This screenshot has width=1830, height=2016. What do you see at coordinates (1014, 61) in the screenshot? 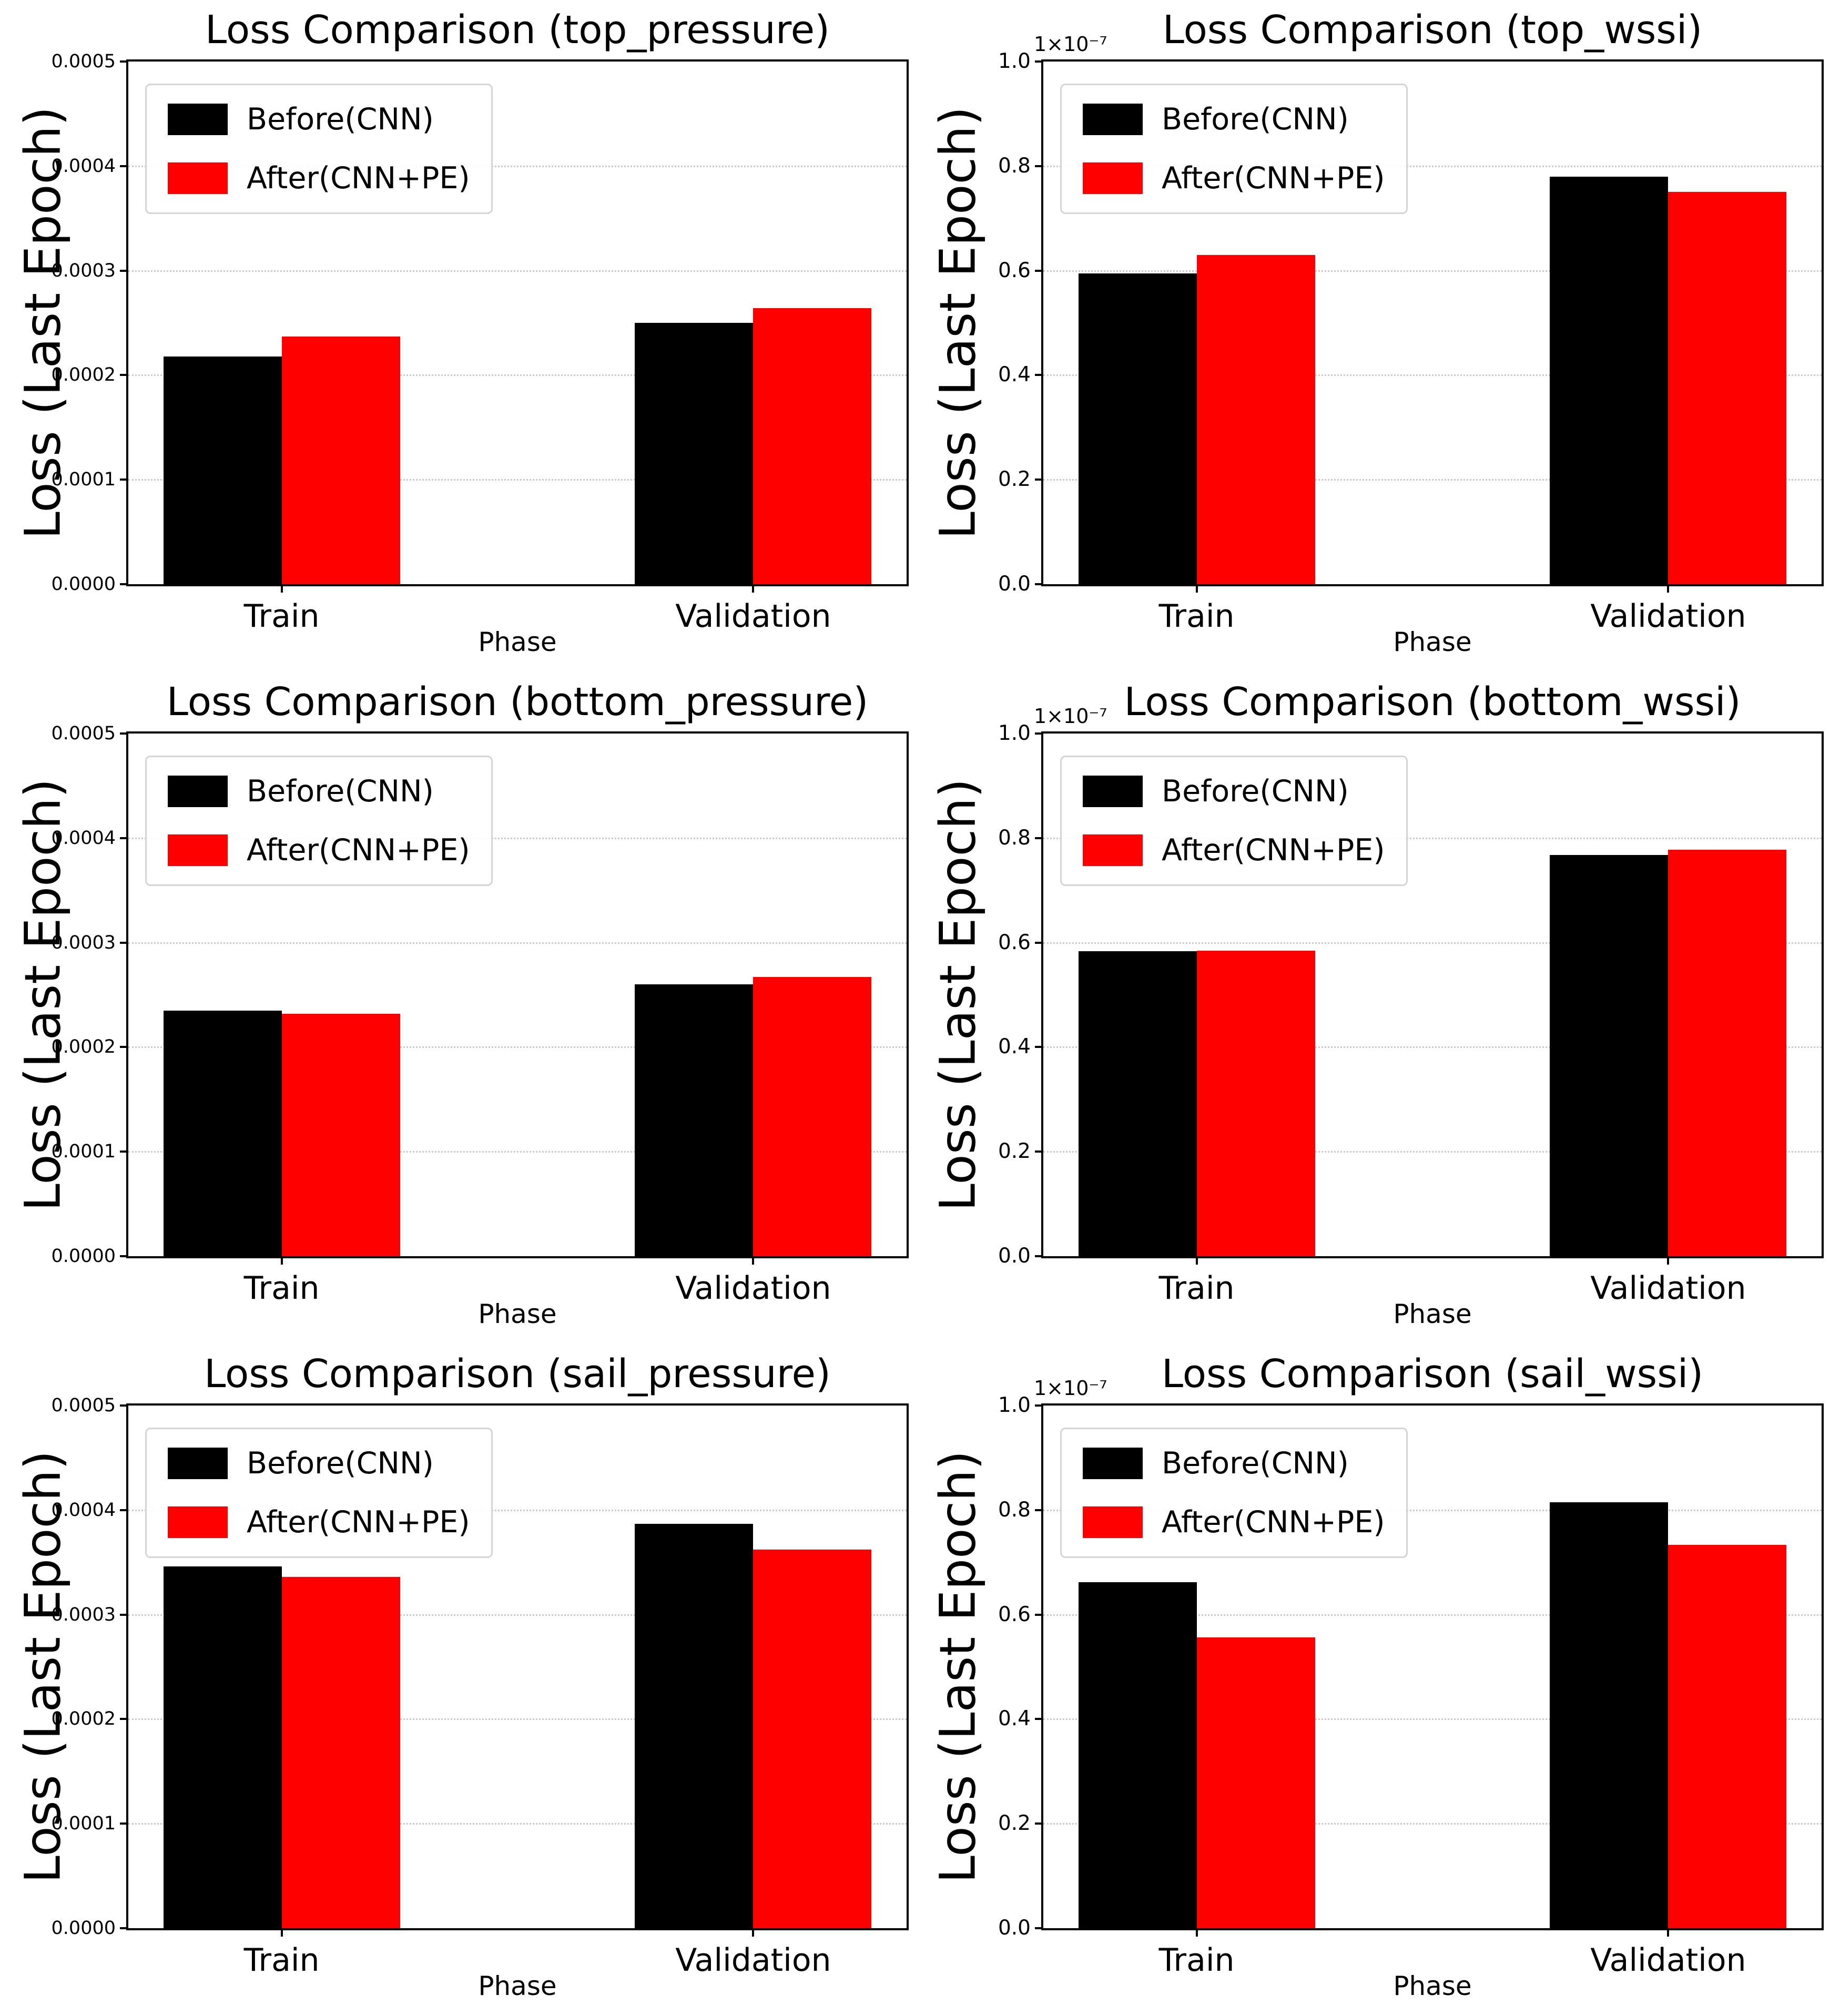
I see `y-tick-label: 1.0` at bounding box center [1014, 61].